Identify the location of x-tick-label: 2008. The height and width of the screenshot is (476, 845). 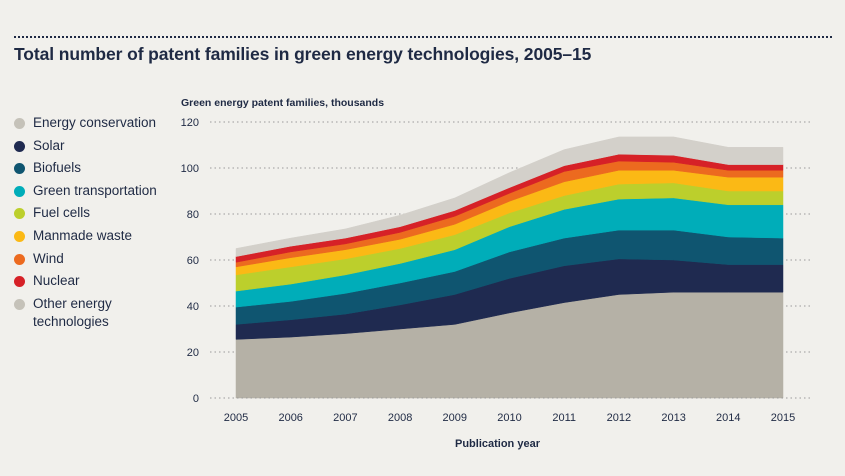
(400, 418).